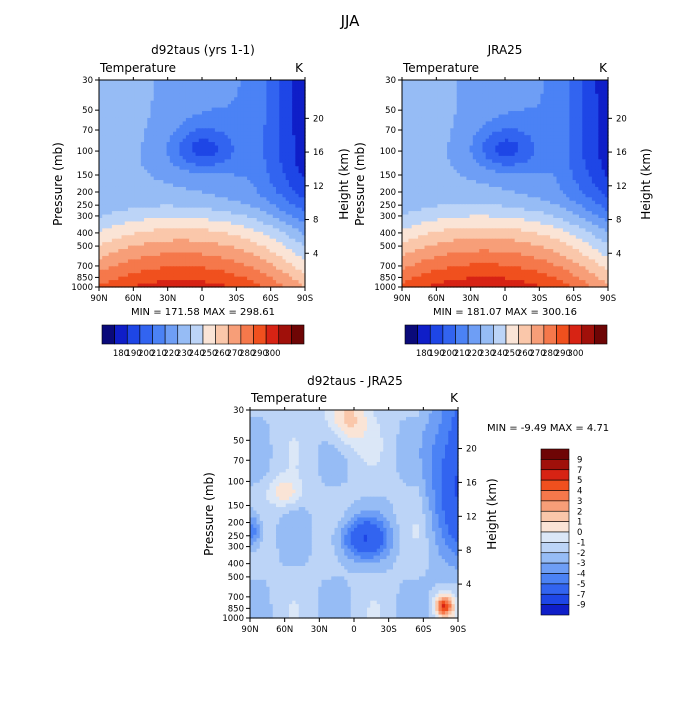  I want to click on latitude-tick-label: 60N, so click(133, 299).